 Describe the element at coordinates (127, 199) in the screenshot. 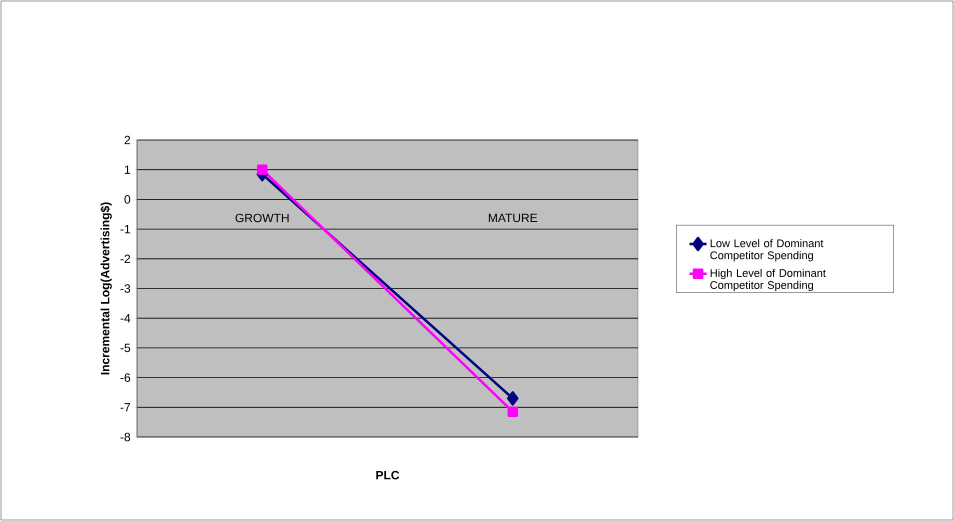

I see `y-tick-label: 0` at that location.